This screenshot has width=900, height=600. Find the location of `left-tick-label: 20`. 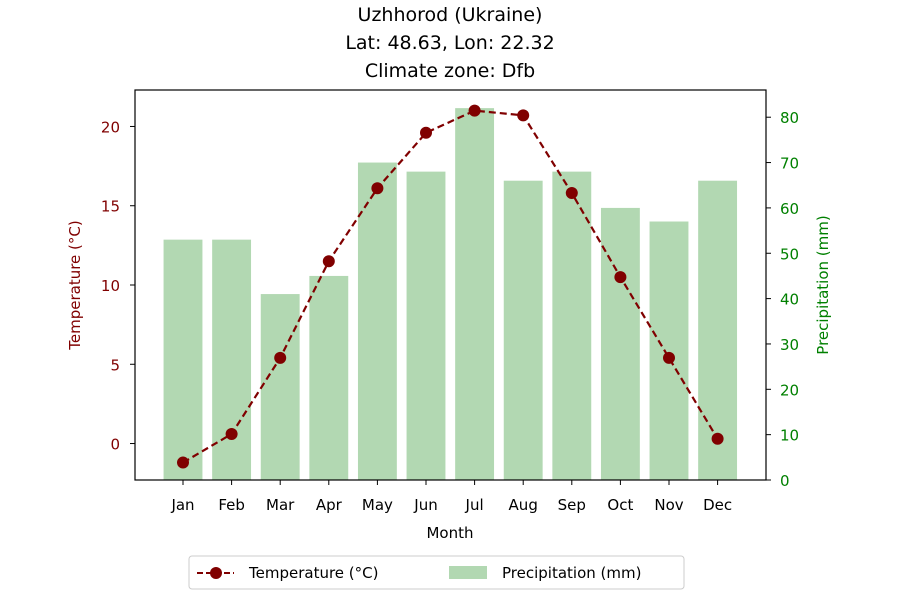

left-tick-label: 20 is located at coordinates (110, 127).